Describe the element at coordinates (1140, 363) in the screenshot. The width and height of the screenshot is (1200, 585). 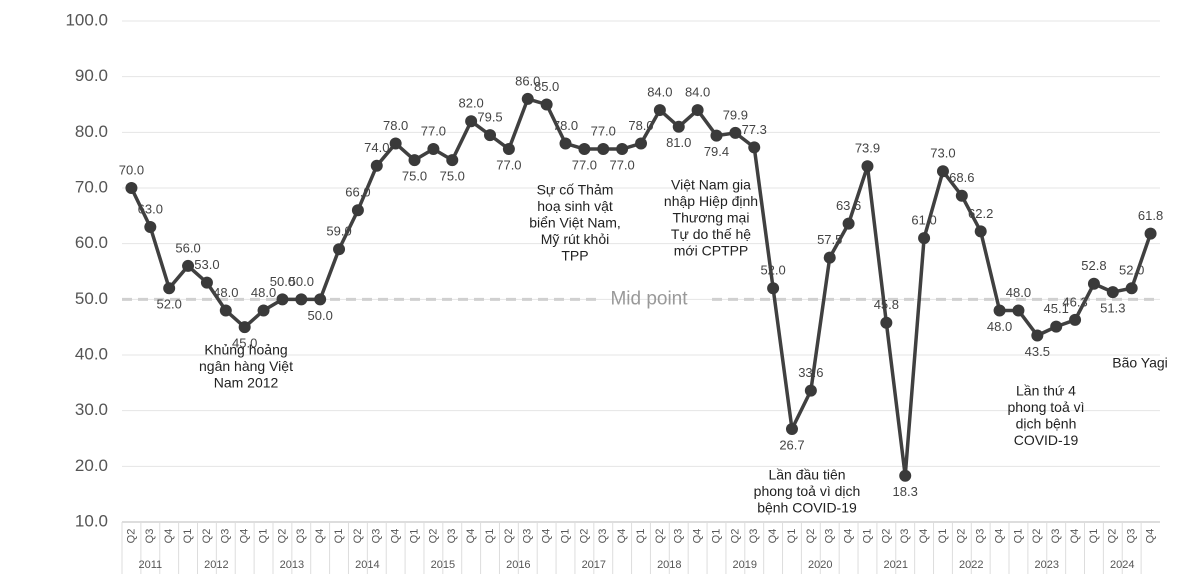
I see `annotation: Bão Yagi` at that location.